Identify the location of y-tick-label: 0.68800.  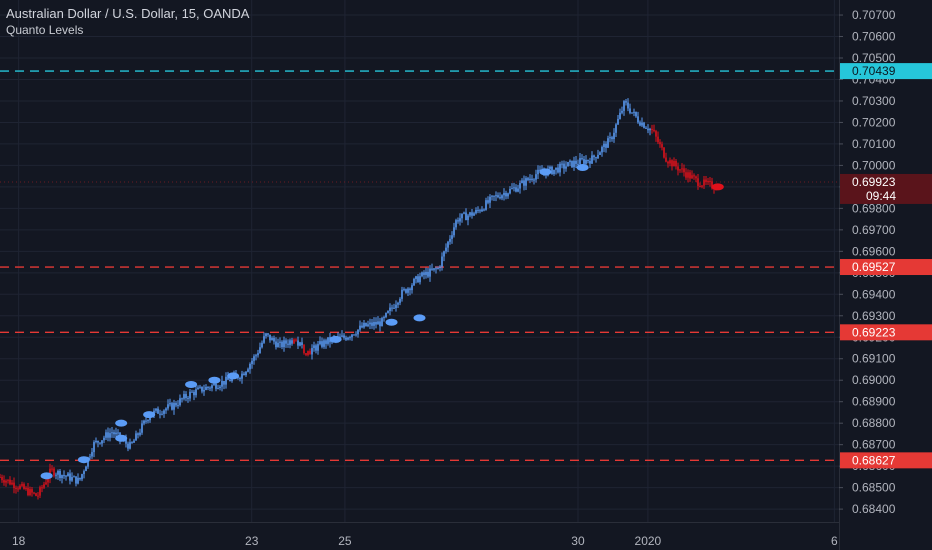
(874, 423).